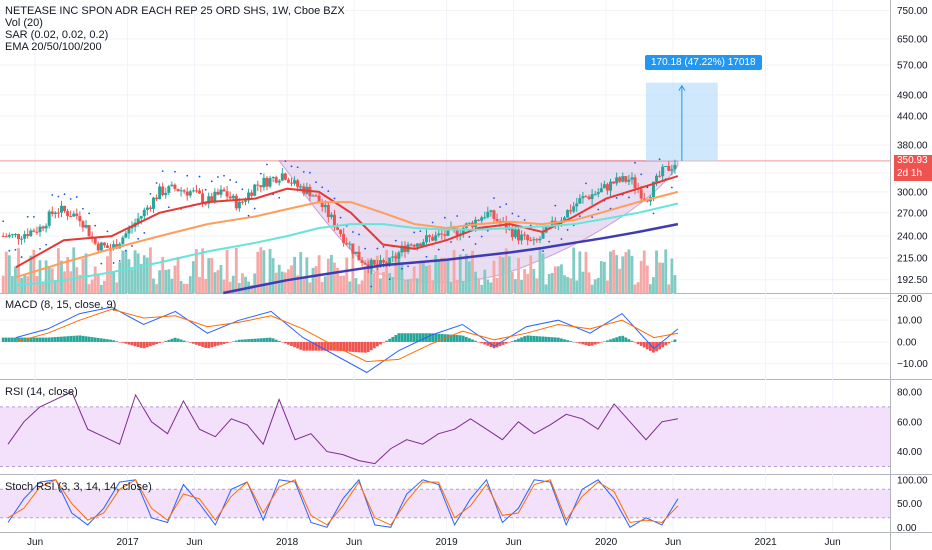 The image size is (932, 550). Describe the element at coordinates (53, 47) in the screenshot. I see `legend-ema: EMA 20/50/100/200` at that location.